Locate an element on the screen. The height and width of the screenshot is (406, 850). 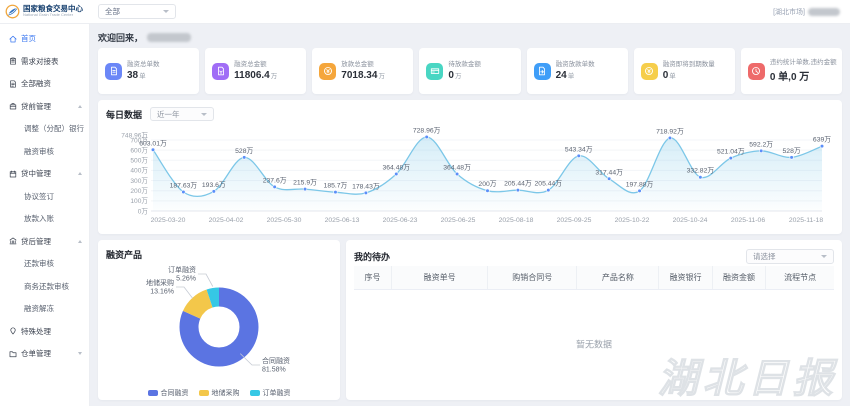
stat-card-5: 融资即将到期数量 0单 is located at coordinates (684, 71).